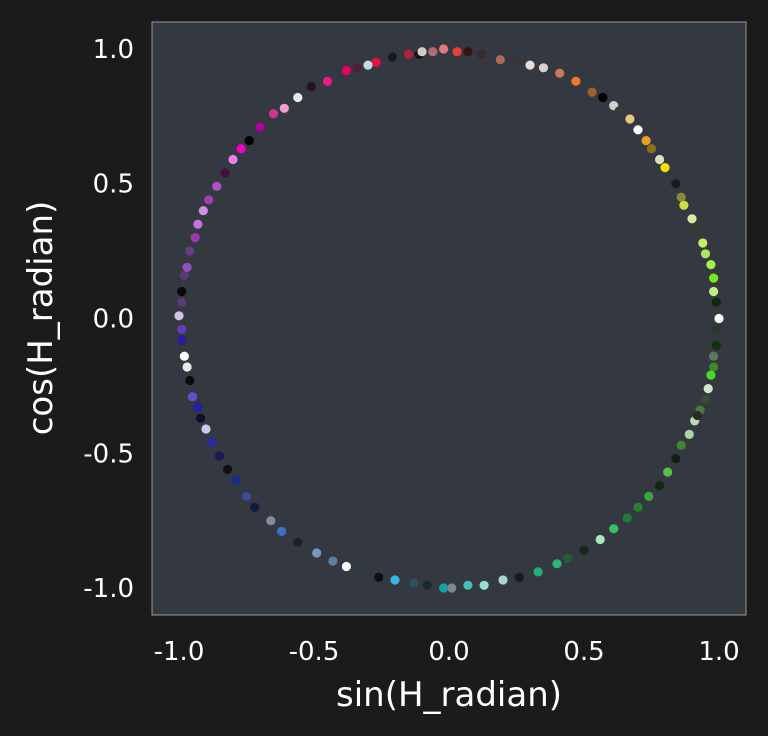  What do you see at coordinates (179, 652) in the screenshot?
I see `x-tick-label: -1.0` at bounding box center [179, 652].